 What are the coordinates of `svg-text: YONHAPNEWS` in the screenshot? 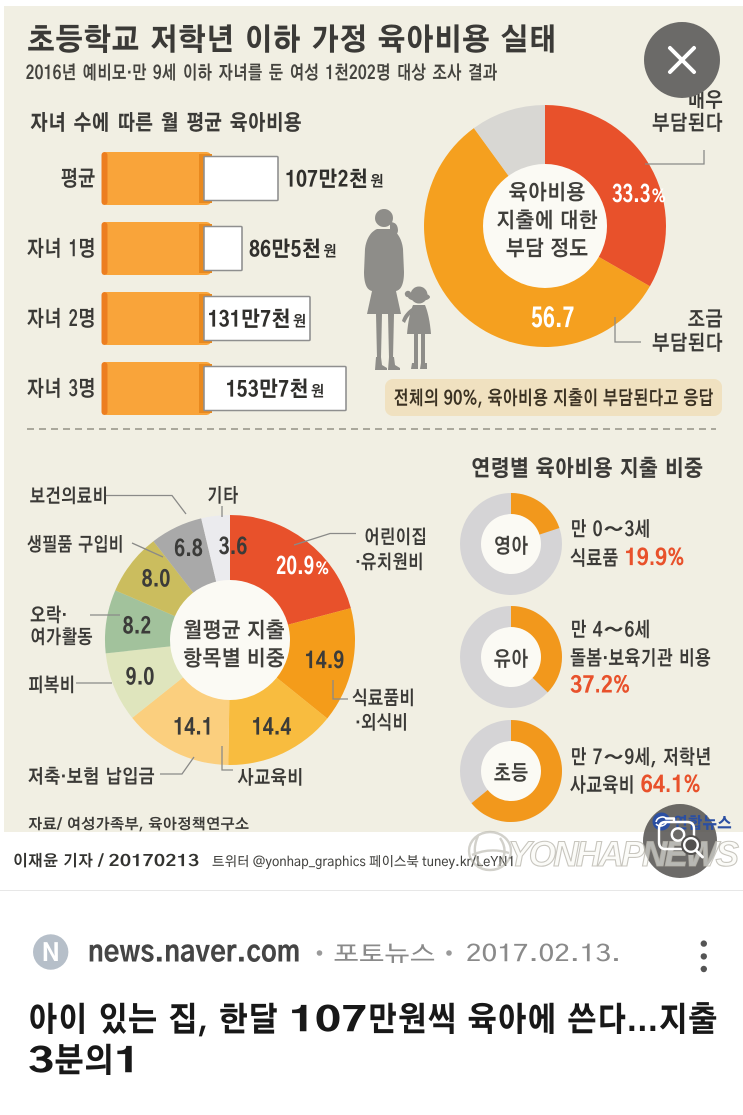 It's located at (624, 854).